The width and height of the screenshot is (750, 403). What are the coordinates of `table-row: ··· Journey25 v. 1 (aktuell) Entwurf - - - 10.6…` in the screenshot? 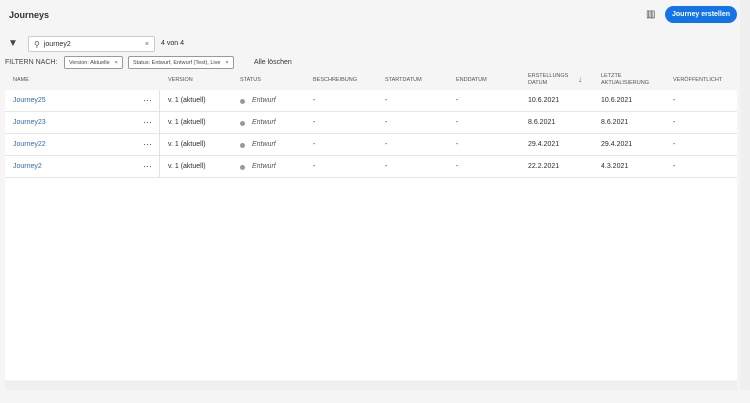 It's located at (371, 101).